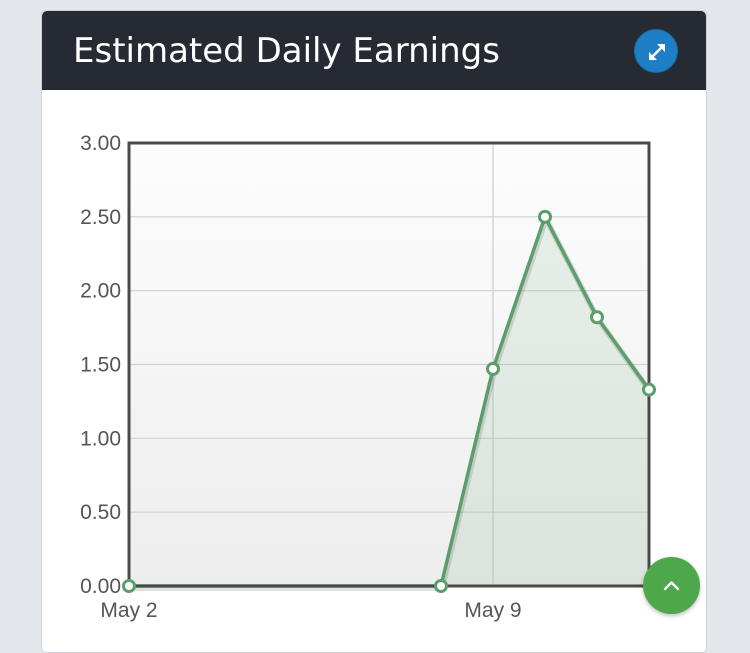  I want to click on y-tick-label: 2.50, so click(100, 217).